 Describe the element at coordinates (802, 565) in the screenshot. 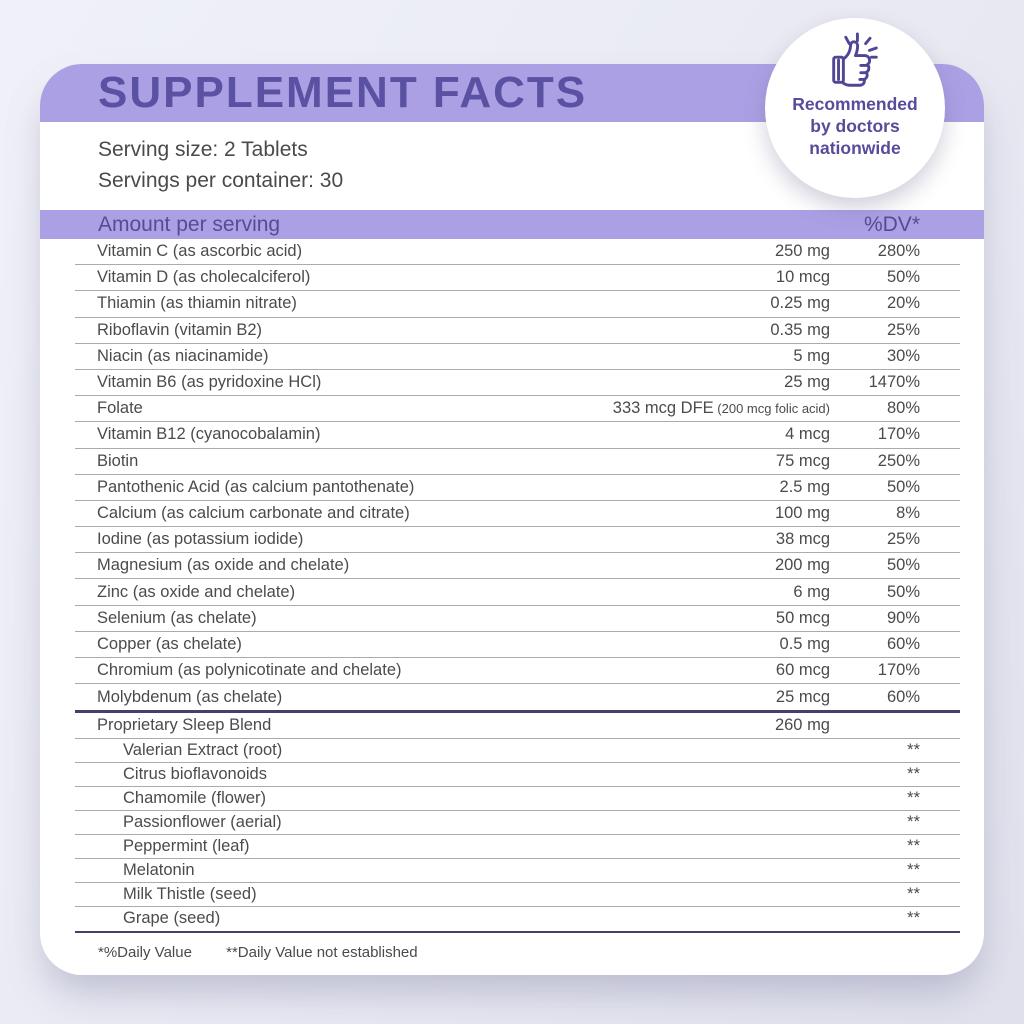

I see `nutrient-amount: 200 mg` at that location.